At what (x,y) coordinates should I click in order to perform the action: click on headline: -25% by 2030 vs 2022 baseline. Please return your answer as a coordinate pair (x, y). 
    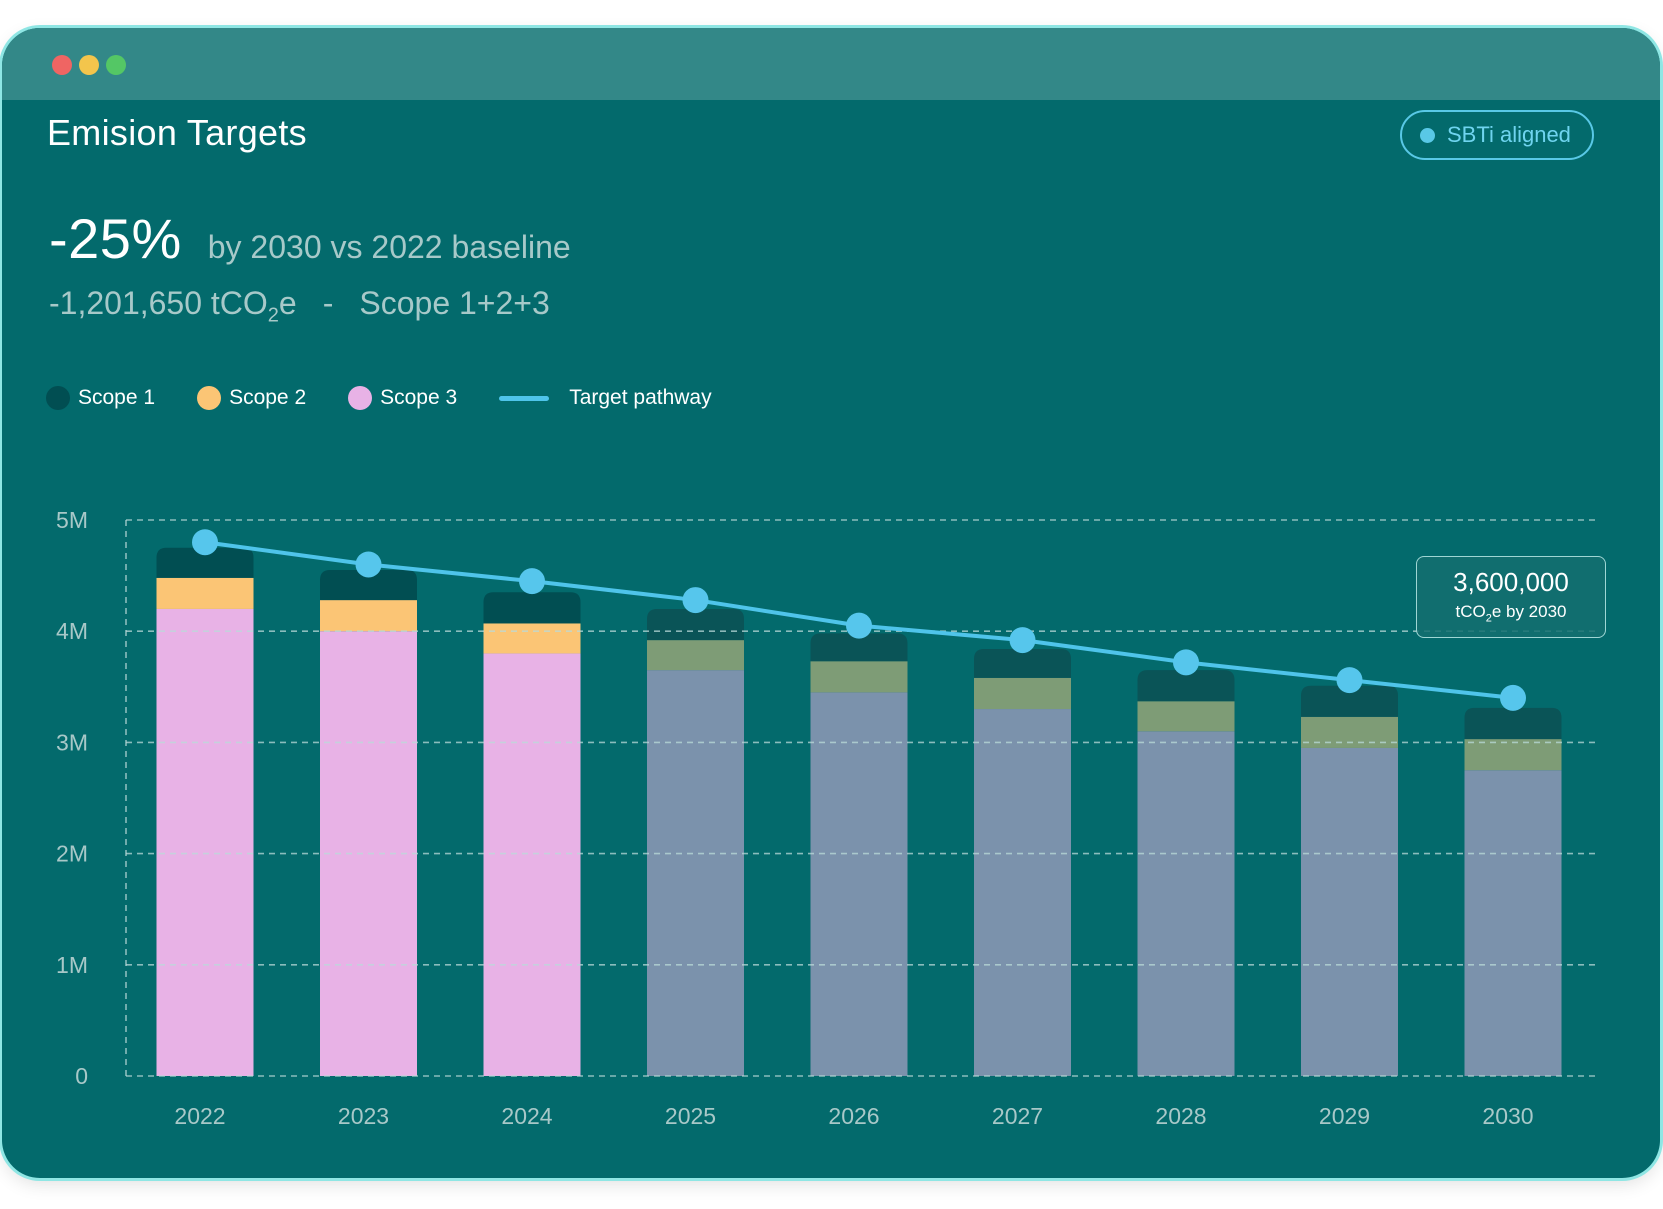
    Looking at the image, I should click on (310, 238).